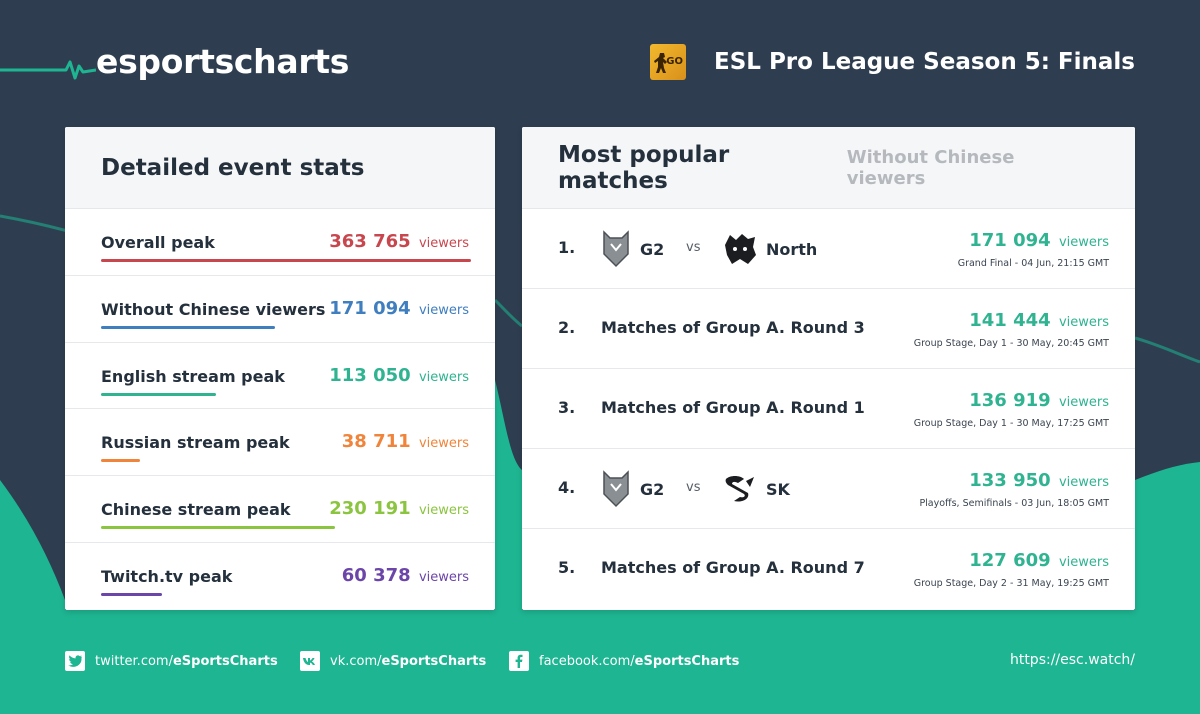  I want to click on stat-label: Chinese stream peak, so click(196, 510).